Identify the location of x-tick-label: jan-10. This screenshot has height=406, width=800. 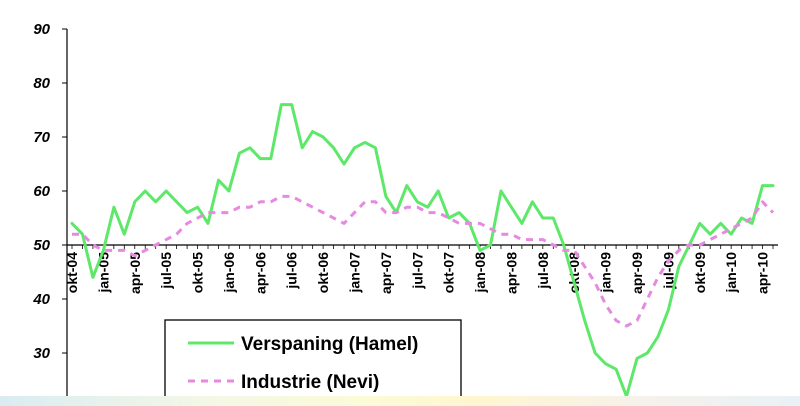
(731, 273).